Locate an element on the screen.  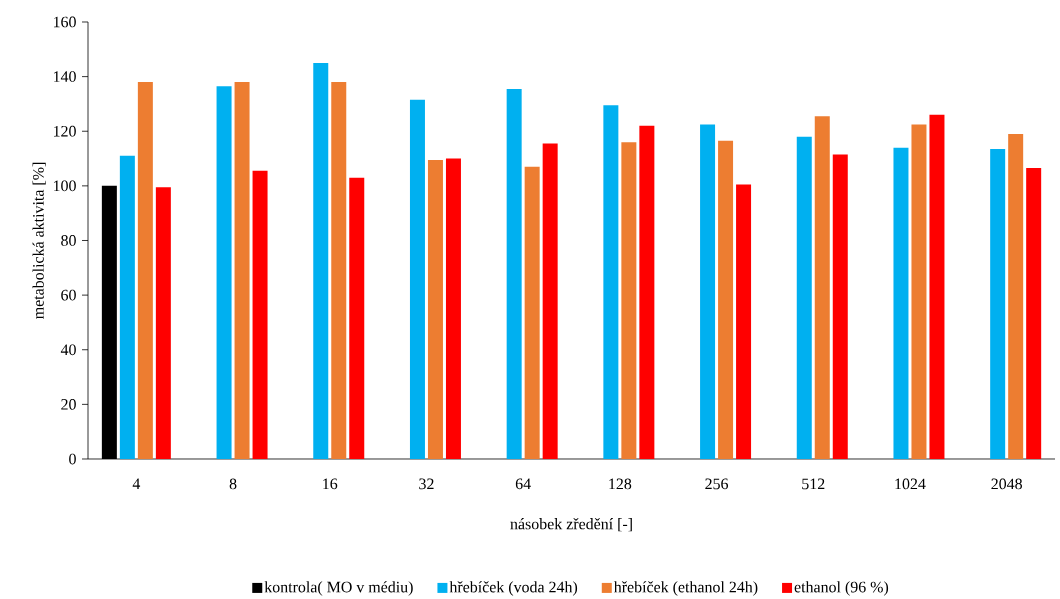
y-tick-label: 40 is located at coordinates (68, 350).